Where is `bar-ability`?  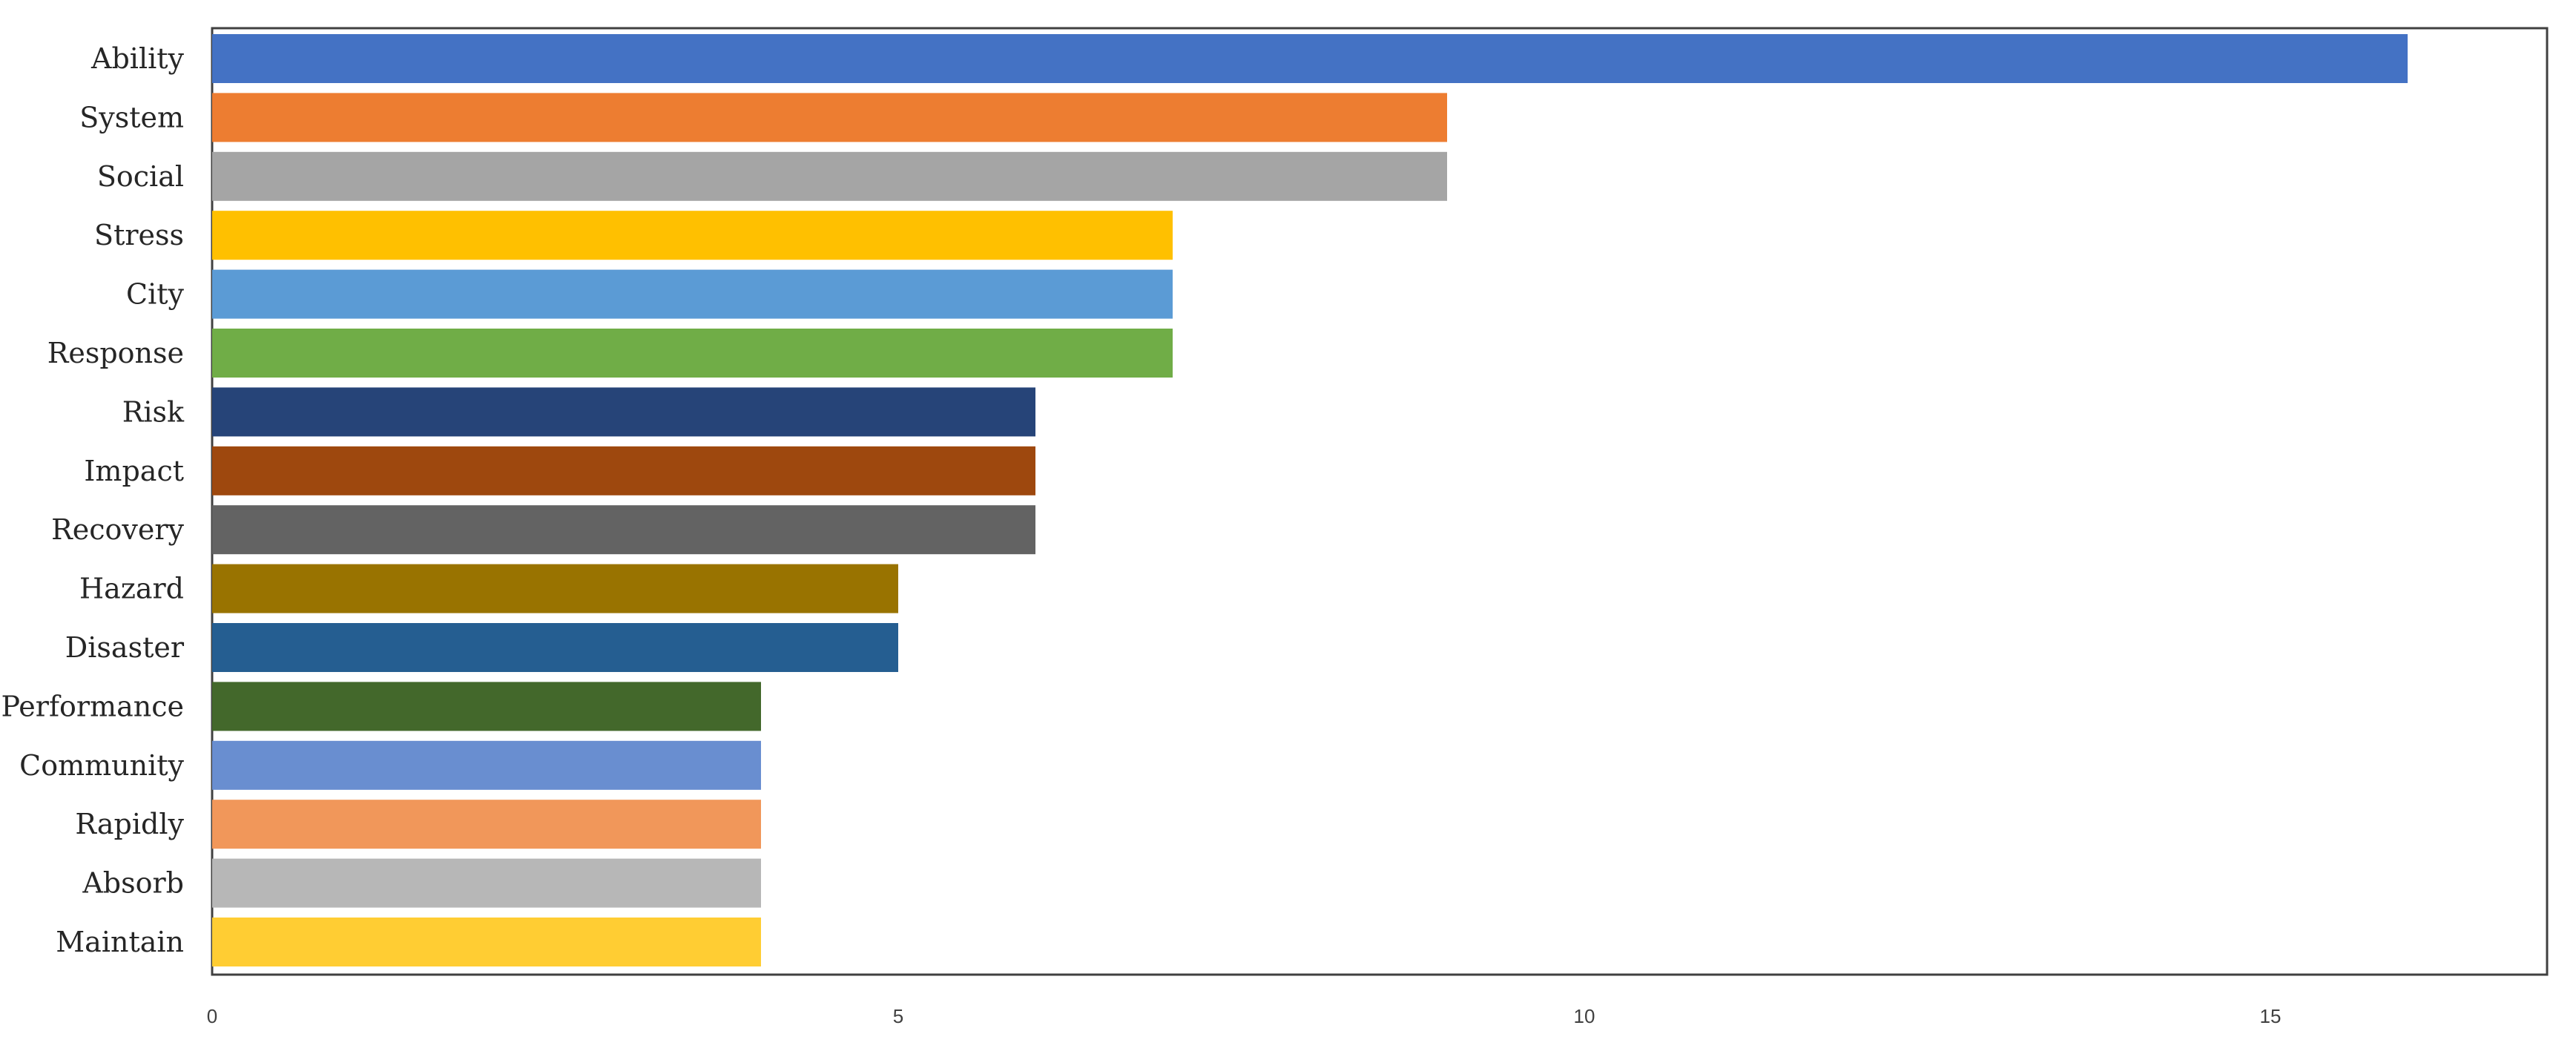
bar-ability is located at coordinates (1310, 58).